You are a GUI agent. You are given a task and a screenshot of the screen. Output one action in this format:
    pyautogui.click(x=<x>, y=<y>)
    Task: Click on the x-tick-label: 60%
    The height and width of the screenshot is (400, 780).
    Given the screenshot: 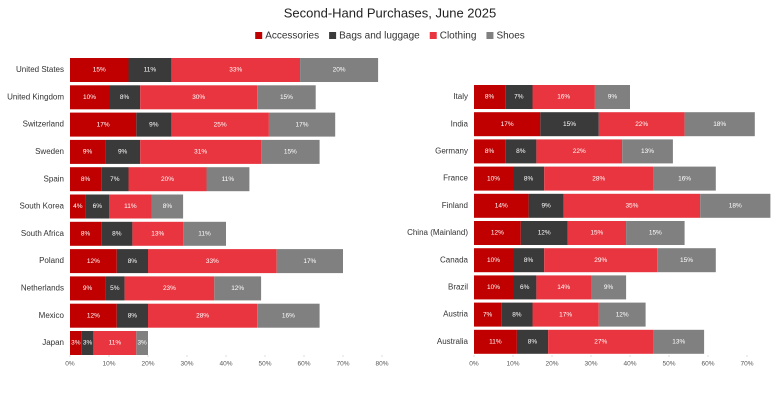 What is the action you would take?
    pyautogui.click(x=707, y=364)
    